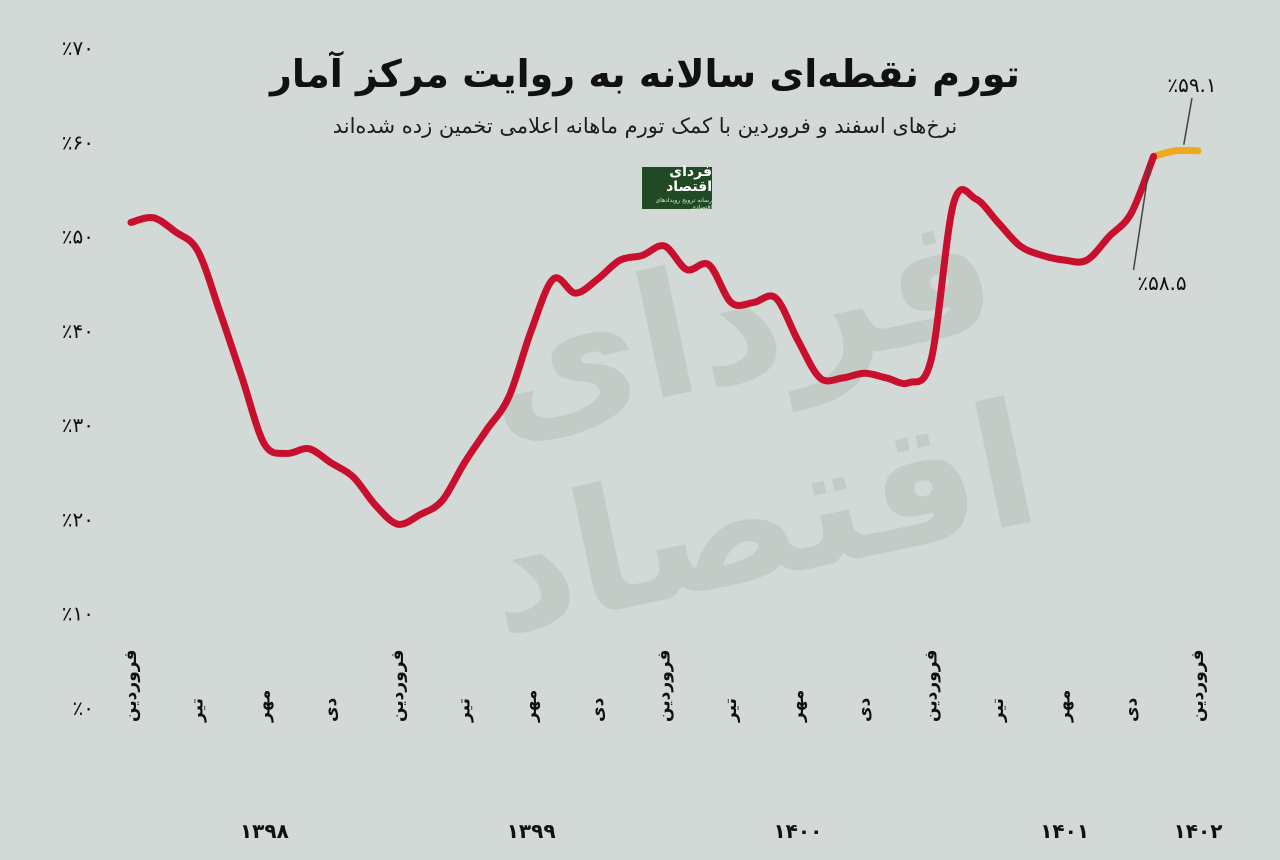 The height and width of the screenshot is (860, 1280). Describe the element at coordinates (797, 831) in the screenshot. I see `year-label: ۱۴۰۰` at that location.